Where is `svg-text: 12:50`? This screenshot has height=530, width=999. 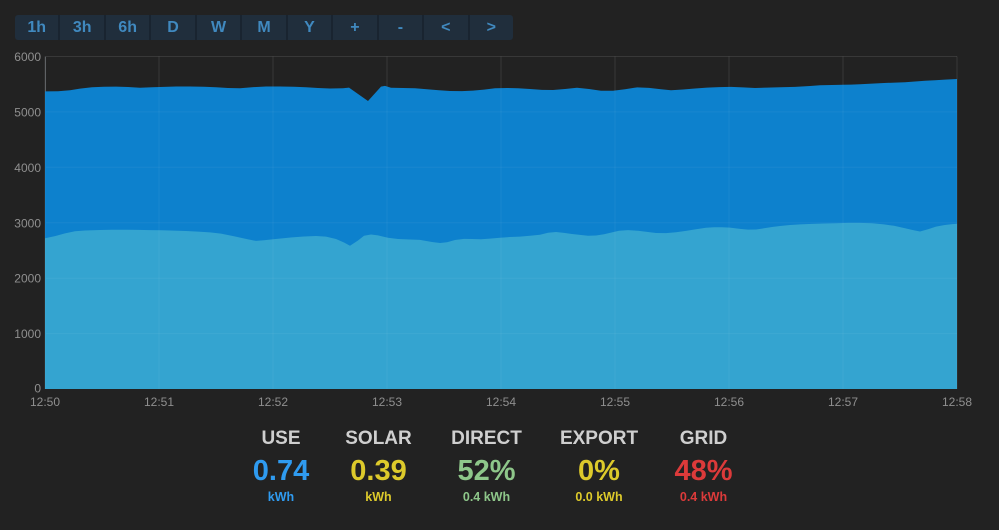
svg-text: 12:50 is located at coordinates (45, 402).